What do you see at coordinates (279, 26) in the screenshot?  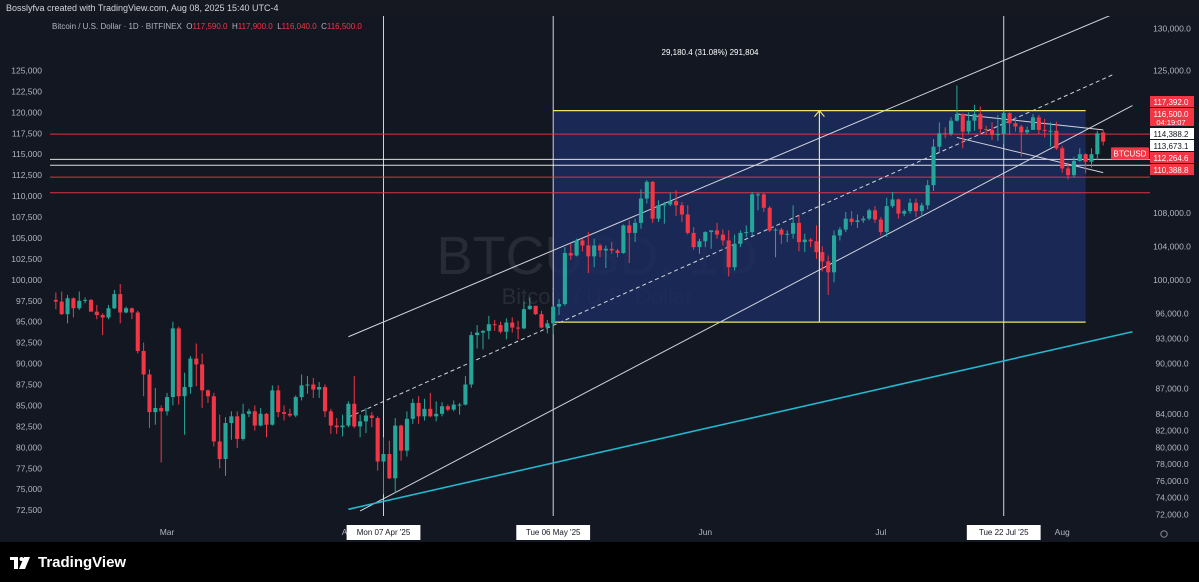 I see `low-label: L` at bounding box center [279, 26].